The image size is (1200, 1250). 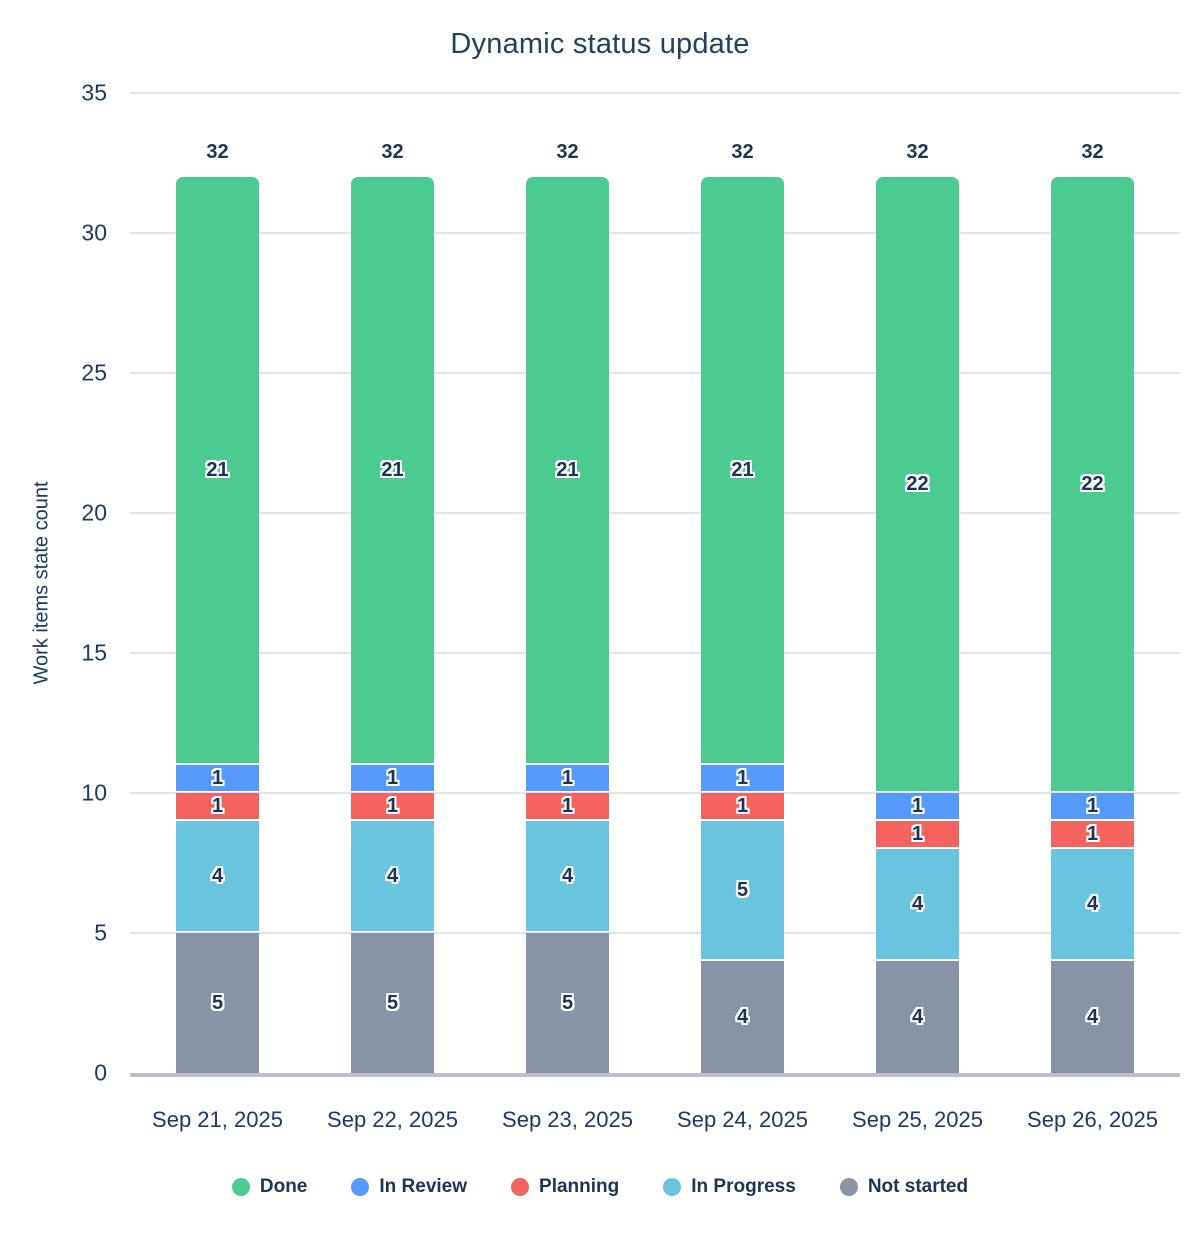 I want to click on x-tick-label: Sep 26, 2025, so click(x=1092, y=1119).